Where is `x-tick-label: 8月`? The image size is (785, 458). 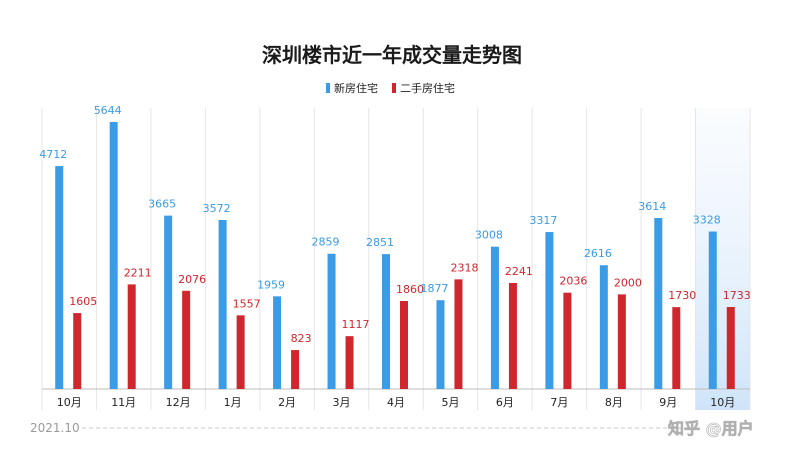 x-tick-label: 8月 is located at coordinates (614, 402).